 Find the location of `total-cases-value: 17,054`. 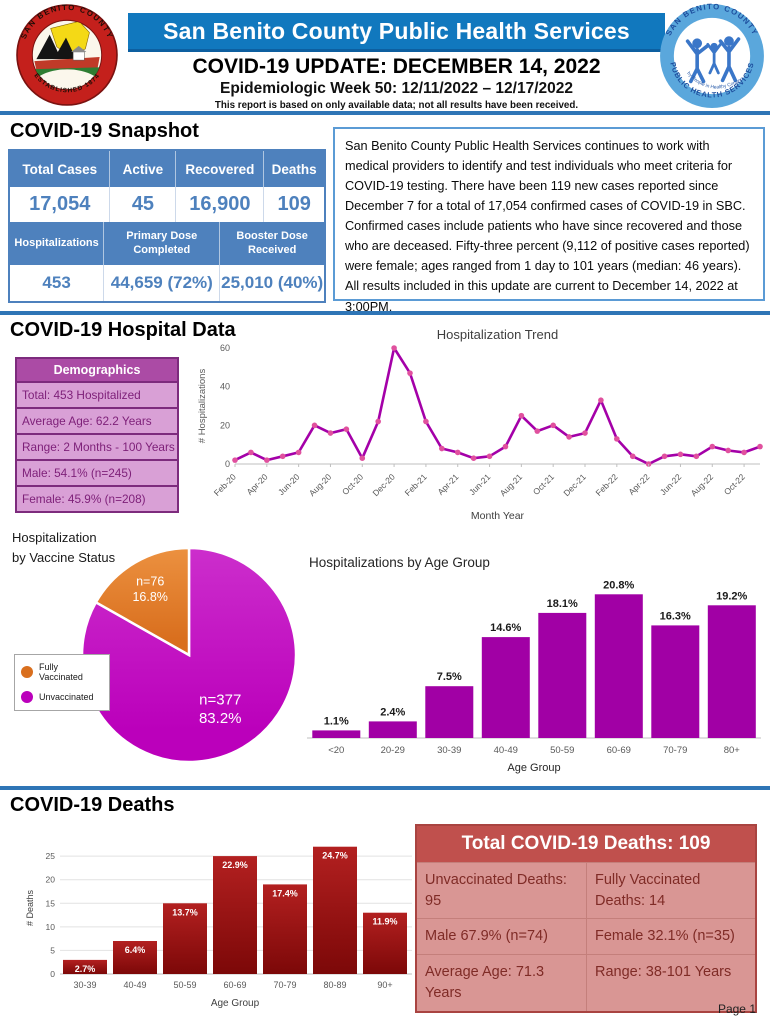

total-cases-value: 17,054 is located at coordinates (60, 204).